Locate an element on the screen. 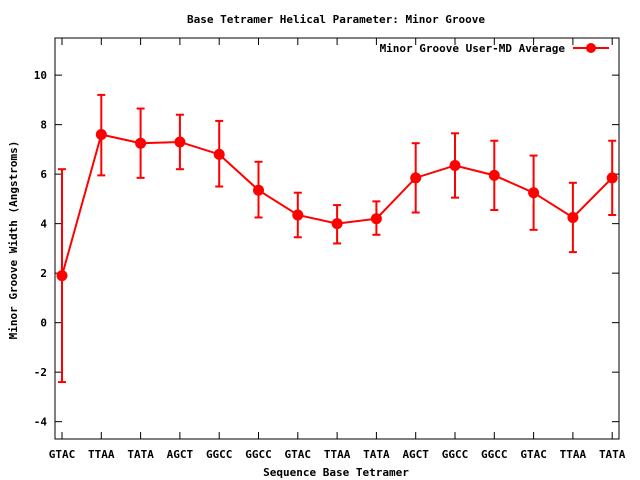 This screenshot has height=480, width=640. y-tick-label: 2 is located at coordinates (43, 273).